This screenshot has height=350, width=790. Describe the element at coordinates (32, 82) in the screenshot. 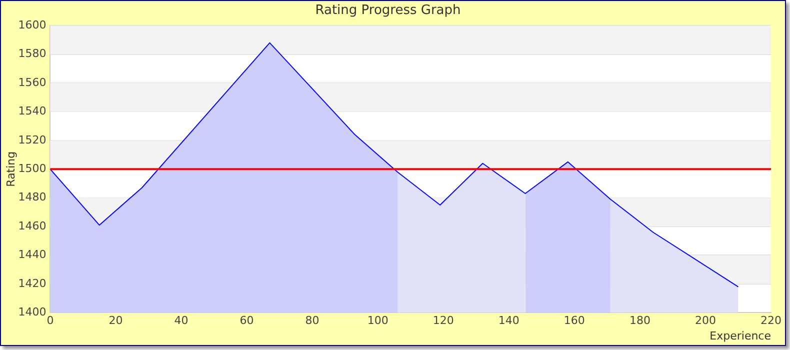

I see `y-tick-label: 1560` at that location.